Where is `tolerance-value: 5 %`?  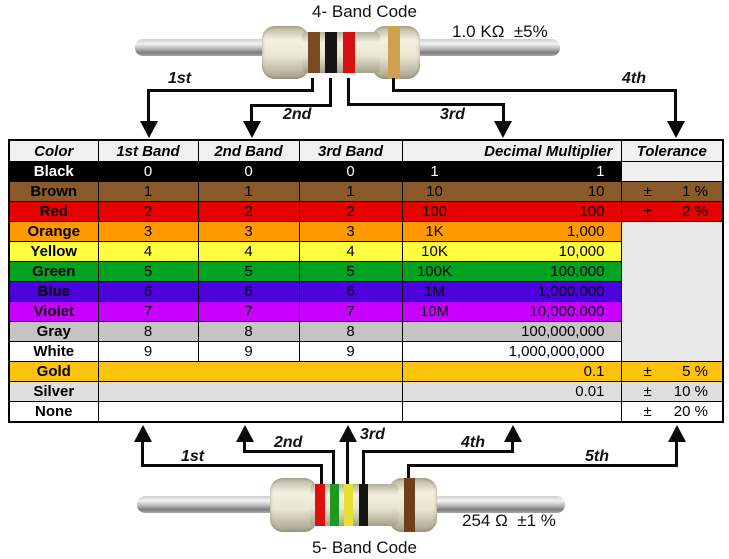
tolerance-value: 5 % is located at coordinates (695, 371).